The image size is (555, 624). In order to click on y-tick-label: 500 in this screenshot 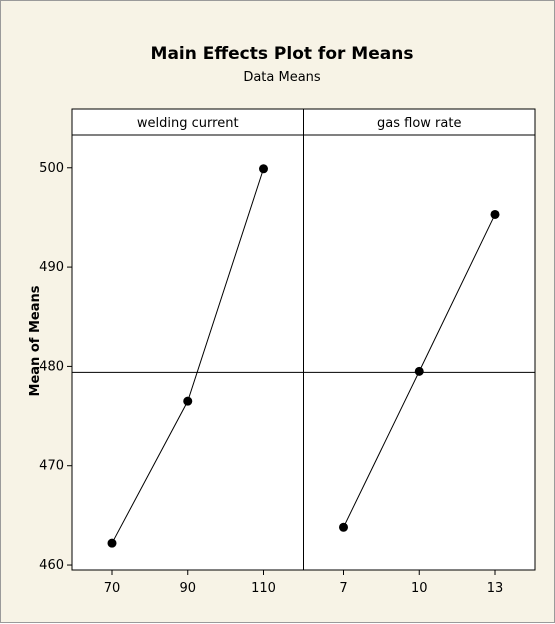, I will do `click(51, 168)`.